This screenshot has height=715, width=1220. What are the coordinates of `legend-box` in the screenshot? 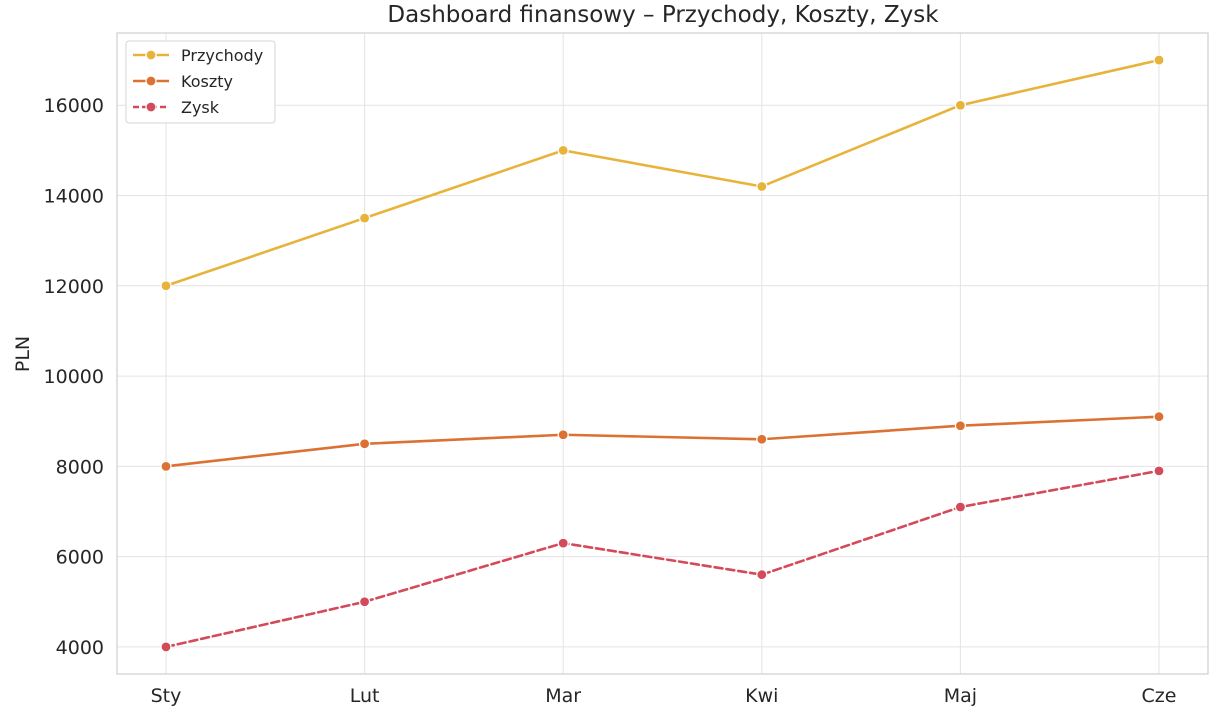 It's located at (200, 82).